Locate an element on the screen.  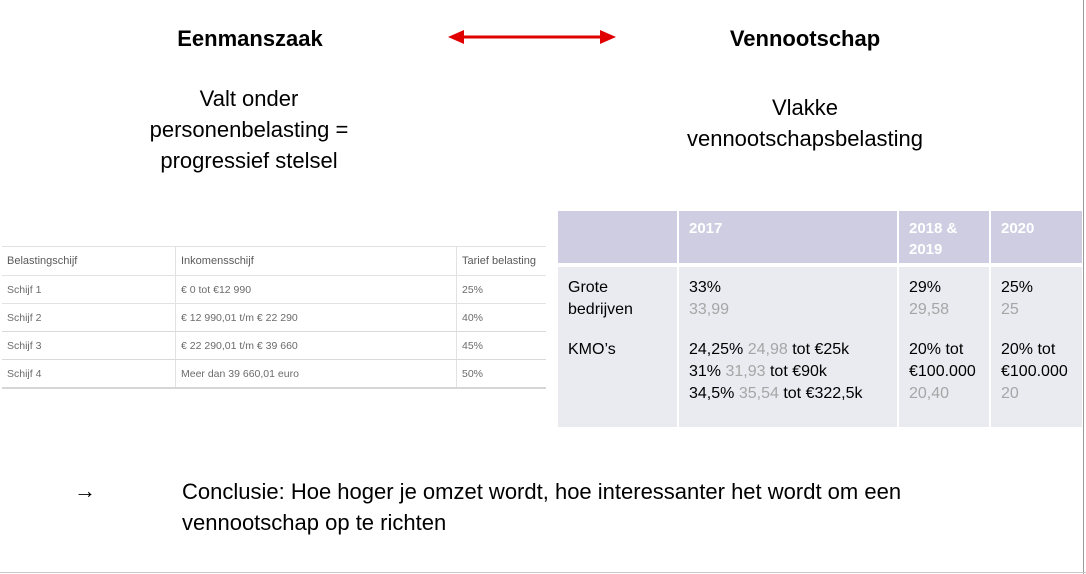
header-belastingschijf: Belastingschijf is located at coordinates (89, 261).